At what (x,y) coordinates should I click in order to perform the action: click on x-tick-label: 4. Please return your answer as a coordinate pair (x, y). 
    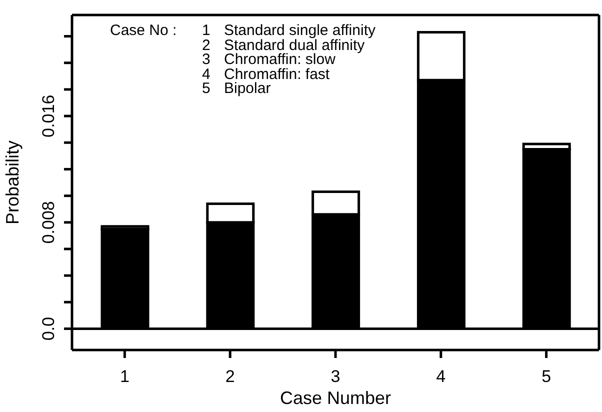
    Looking at the image, I should click on (441, 376).